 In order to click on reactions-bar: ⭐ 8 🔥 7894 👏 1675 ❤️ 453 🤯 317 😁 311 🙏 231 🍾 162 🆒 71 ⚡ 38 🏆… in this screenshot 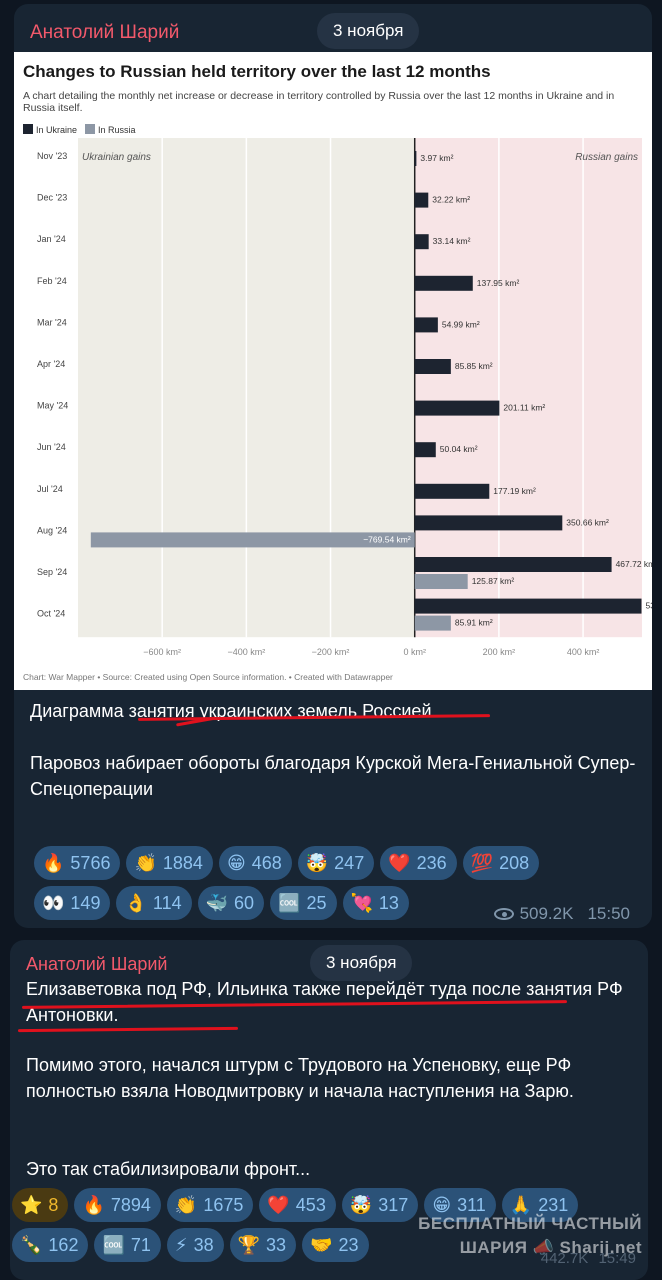, I will do `click(332, 1225)`.